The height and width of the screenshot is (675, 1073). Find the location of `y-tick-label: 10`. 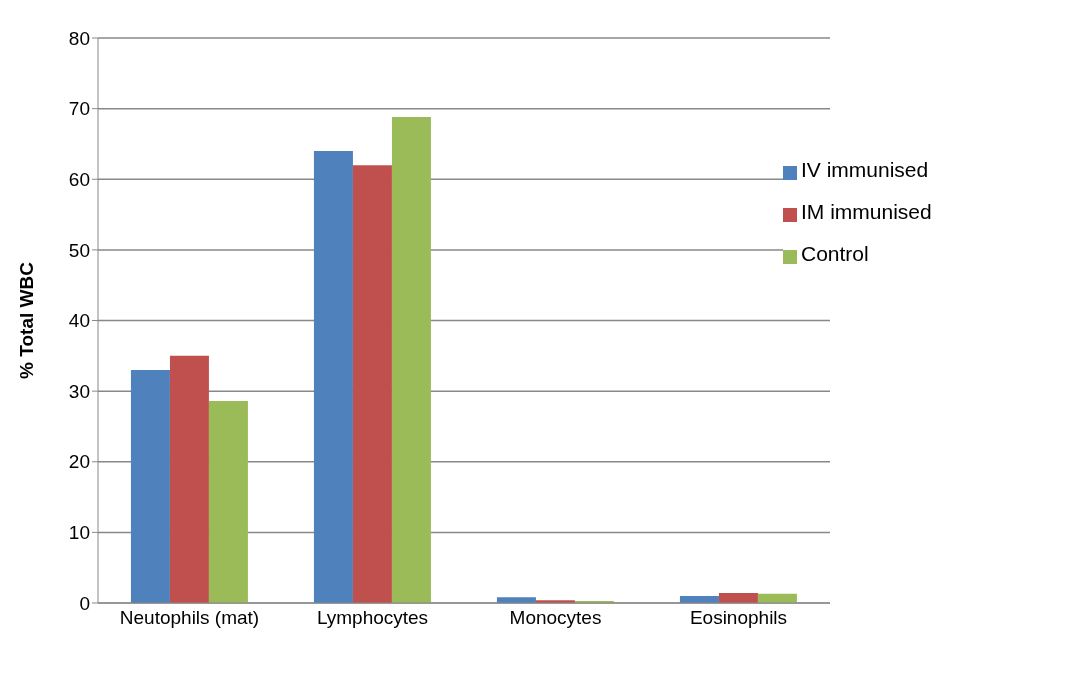

y-tick-label: 10 is located at coordinates (79, 533).